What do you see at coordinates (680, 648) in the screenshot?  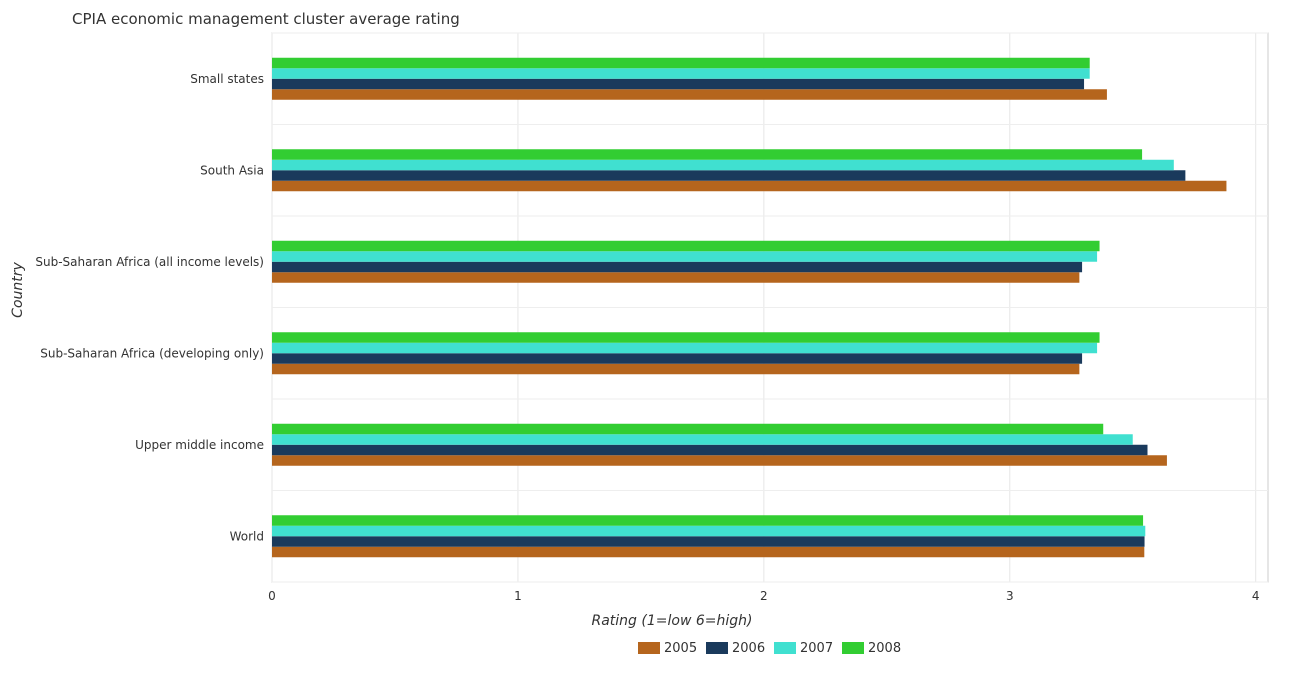 I see `legend-label: 2005` at bounding box center [680, 648].